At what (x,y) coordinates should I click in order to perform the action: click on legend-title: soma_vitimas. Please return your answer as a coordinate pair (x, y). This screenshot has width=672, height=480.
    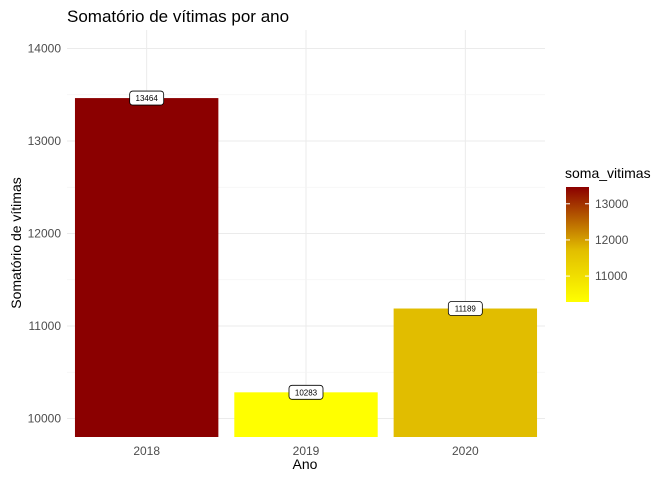
    Looking at the image, I should click on (608, 173).